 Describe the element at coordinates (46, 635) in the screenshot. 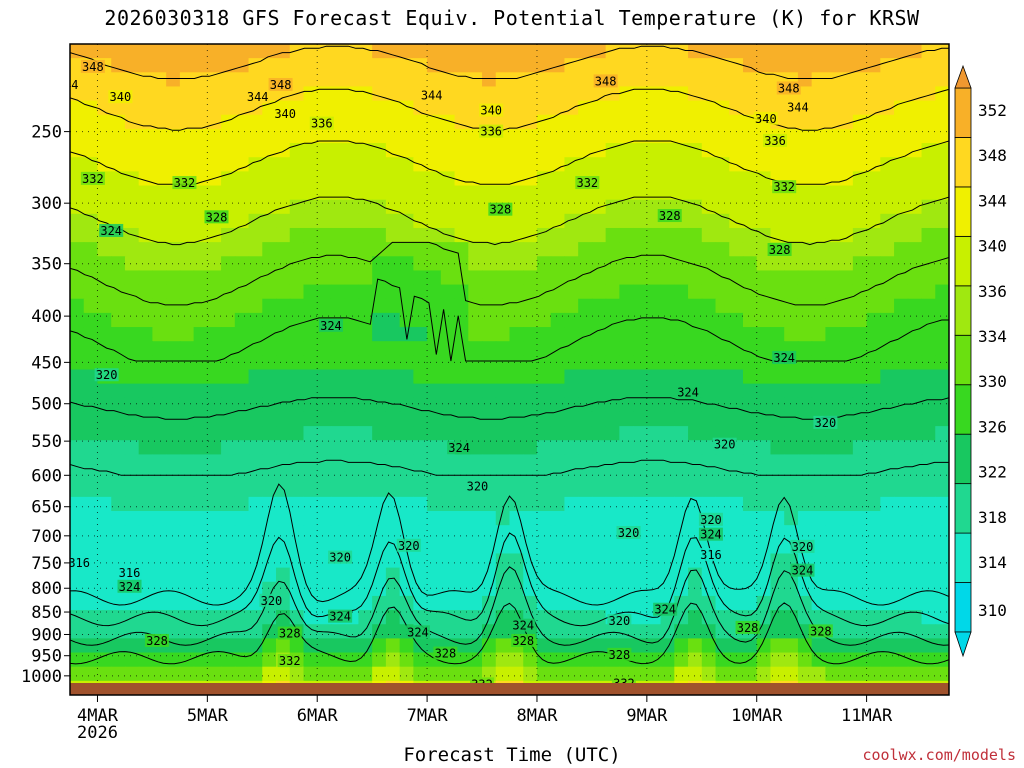

I see `y-tick-label: 900` at that location.